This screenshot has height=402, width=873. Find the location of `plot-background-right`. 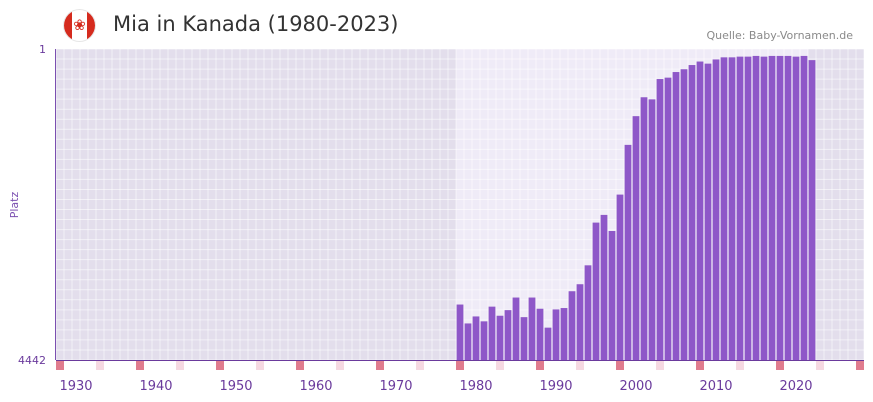

plot-background-right is located at coordinates (836, 204).